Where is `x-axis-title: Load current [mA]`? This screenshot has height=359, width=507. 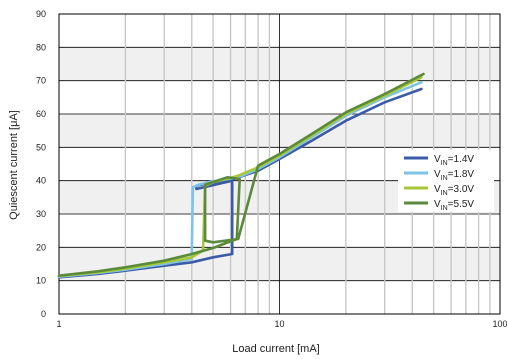
x-axis-title: Load current [mA] is located at coordinates (275, 349).